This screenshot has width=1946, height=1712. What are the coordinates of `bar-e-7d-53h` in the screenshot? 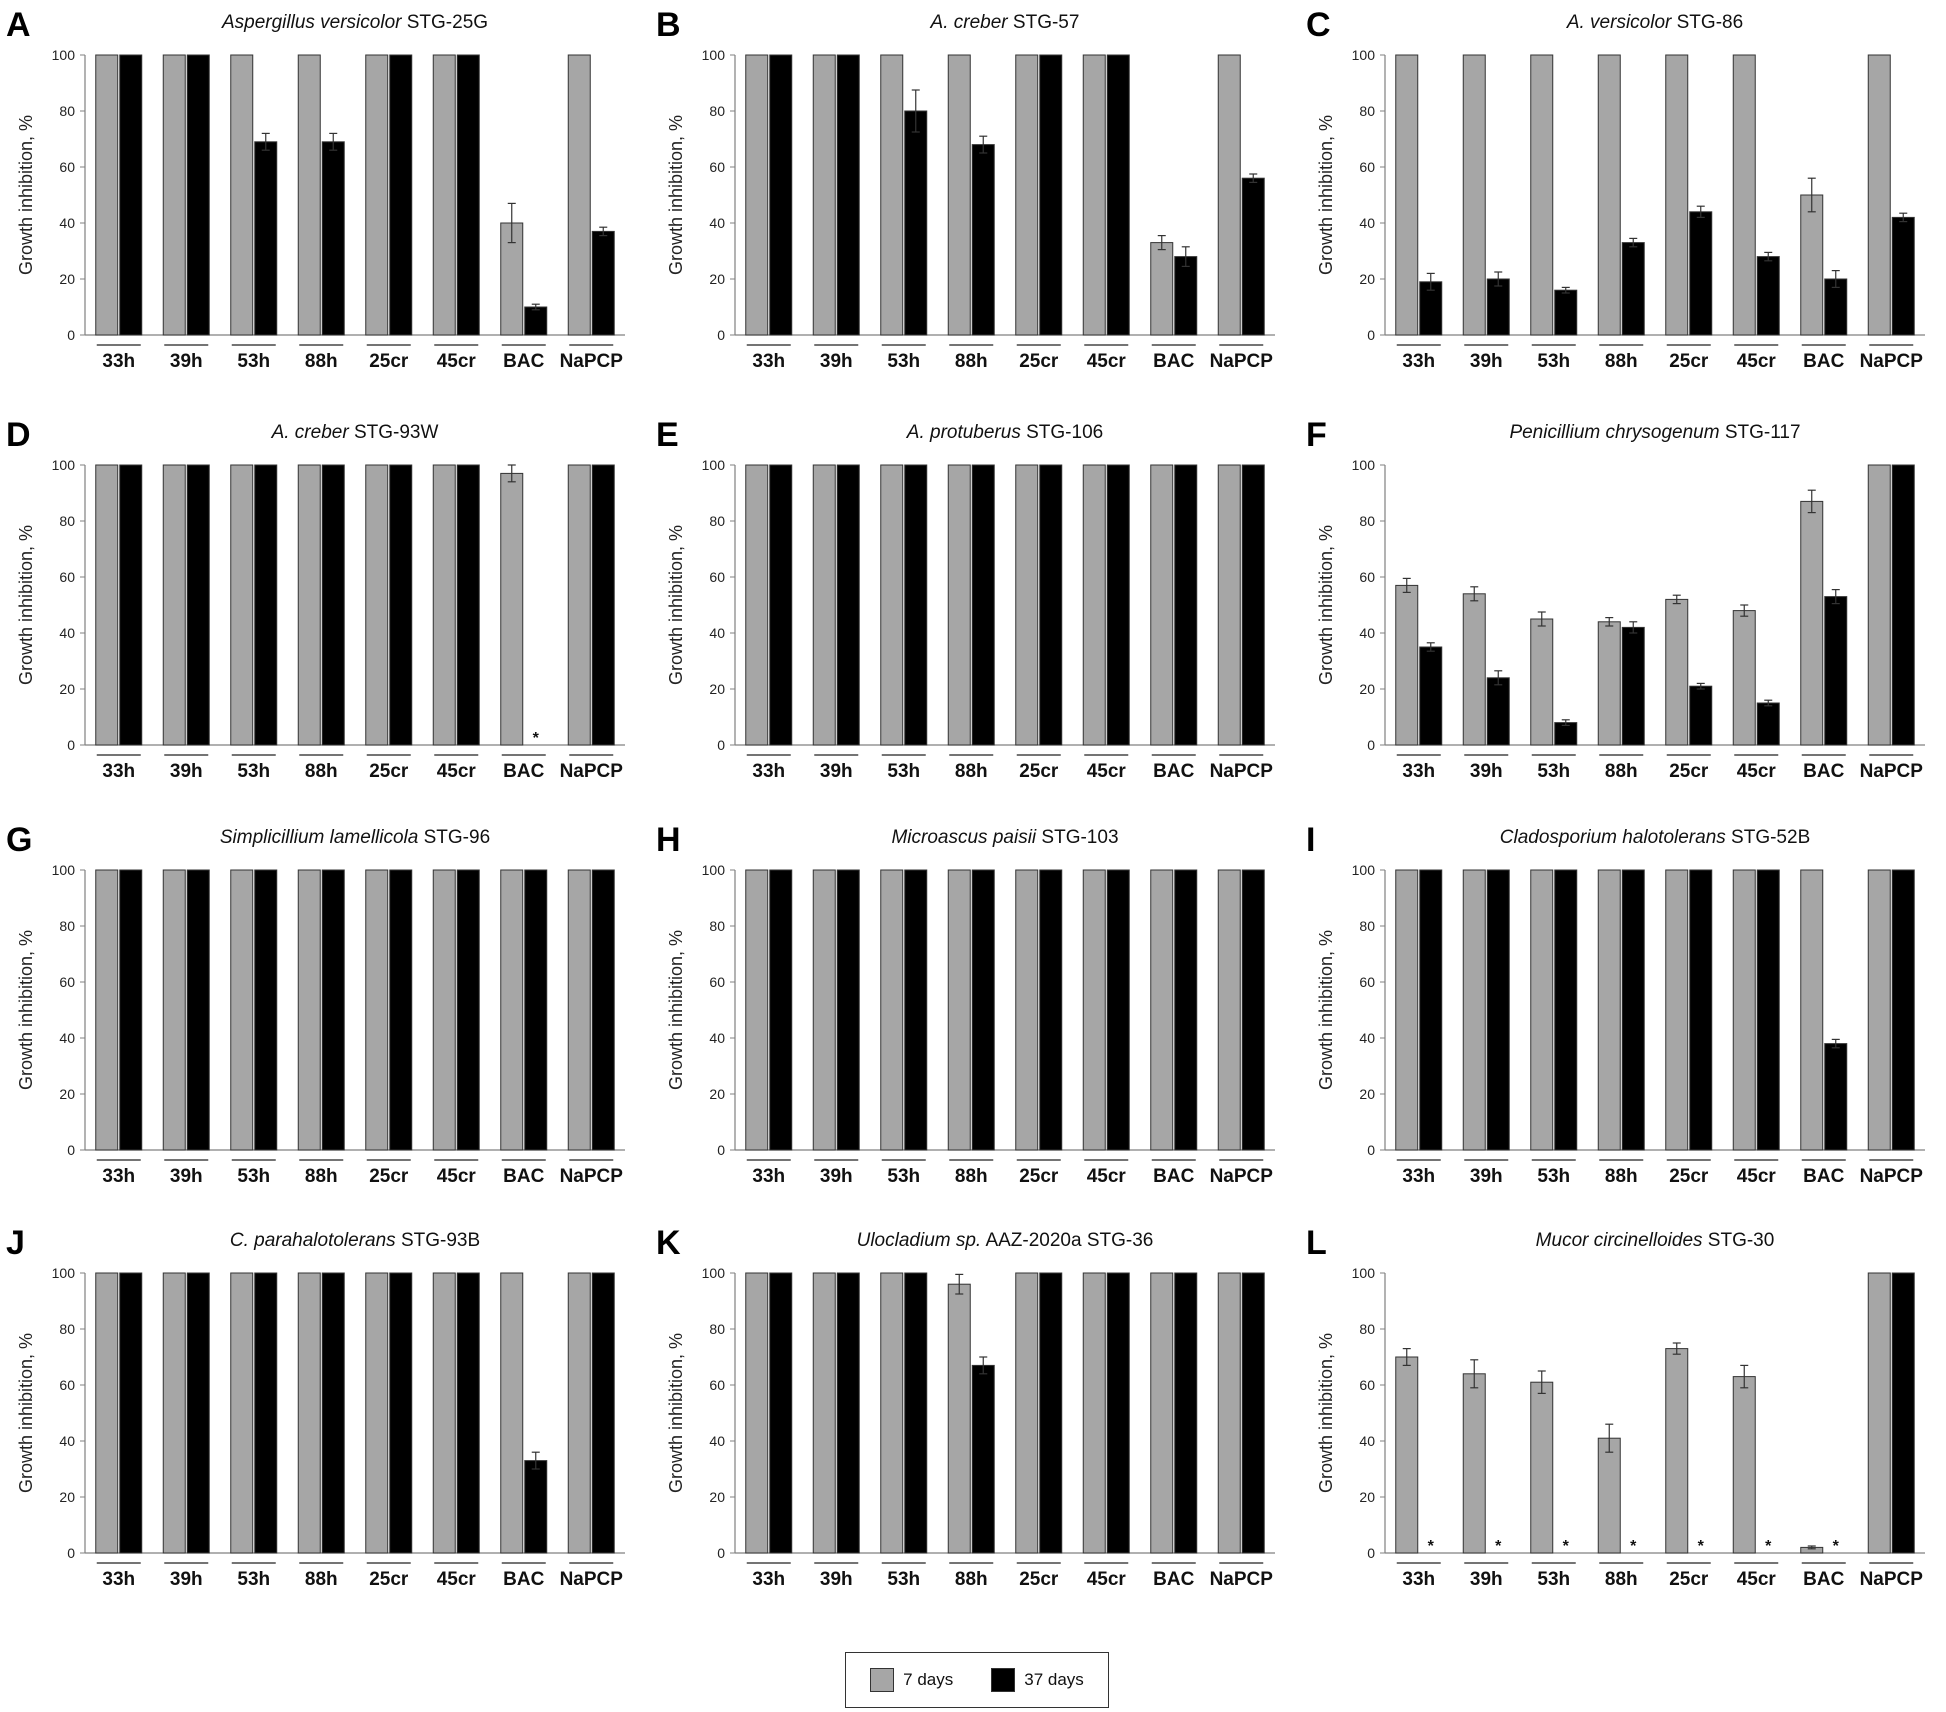 It's located at (892, 605).